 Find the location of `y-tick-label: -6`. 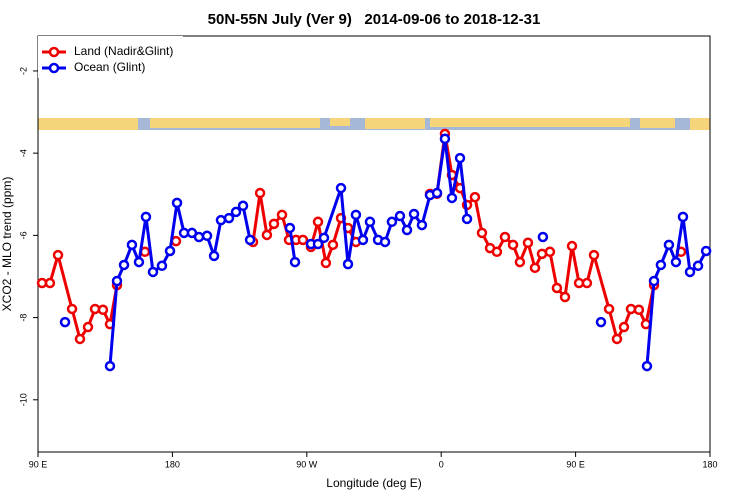

y-tick-label: -6 is located at coordinates (23, 235).